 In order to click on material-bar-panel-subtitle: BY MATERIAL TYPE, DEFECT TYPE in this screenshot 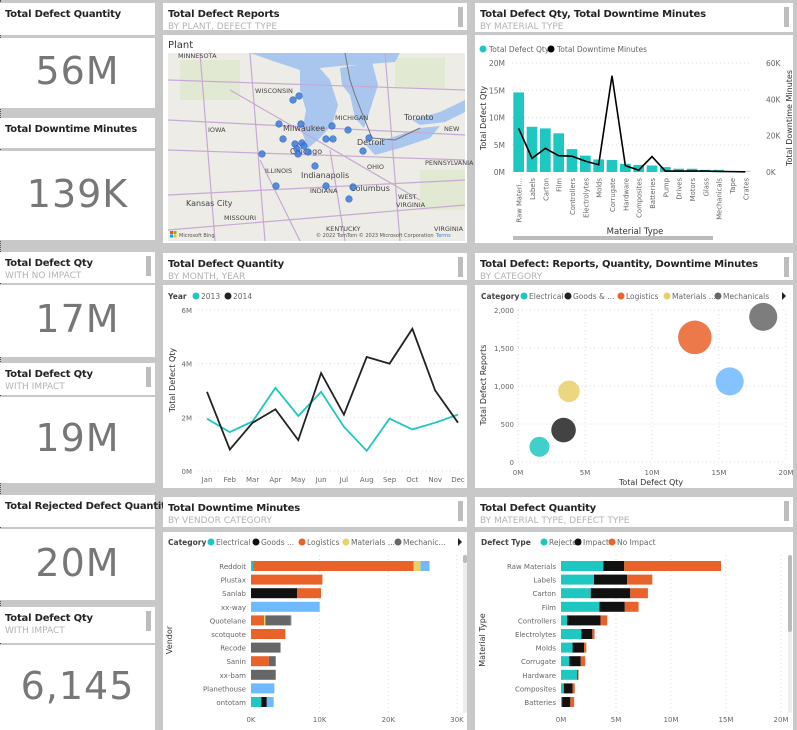, I will do `click(555, 521)`.